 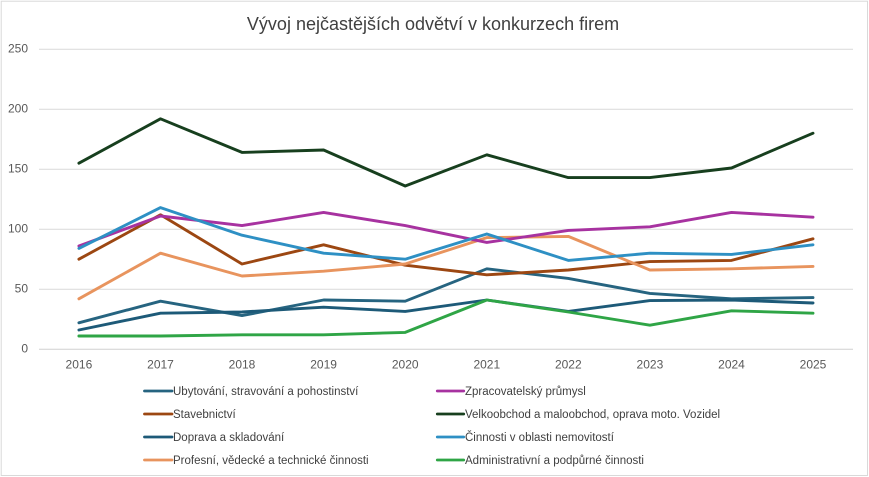 What do you see at coordinates (405, 364) in the screenshot?
I see `svg-text: 2020` at bounding box center [405, 364].